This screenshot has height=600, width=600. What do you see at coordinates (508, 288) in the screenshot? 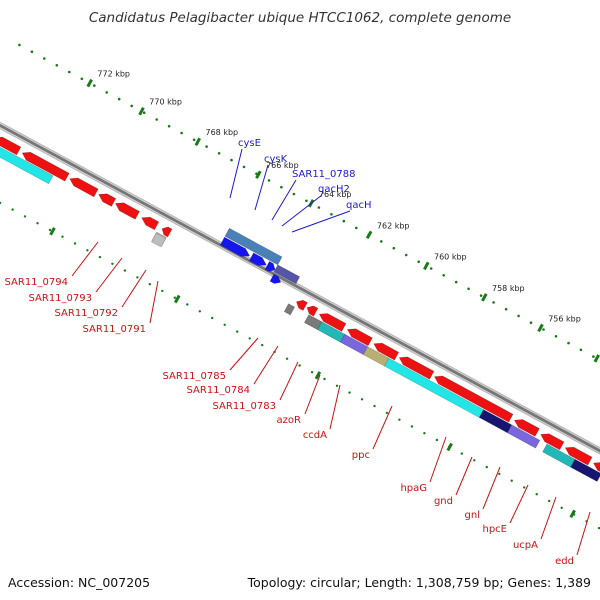
I see `scale-tick-label: 758 kbp` at bounding box center [508, 288].